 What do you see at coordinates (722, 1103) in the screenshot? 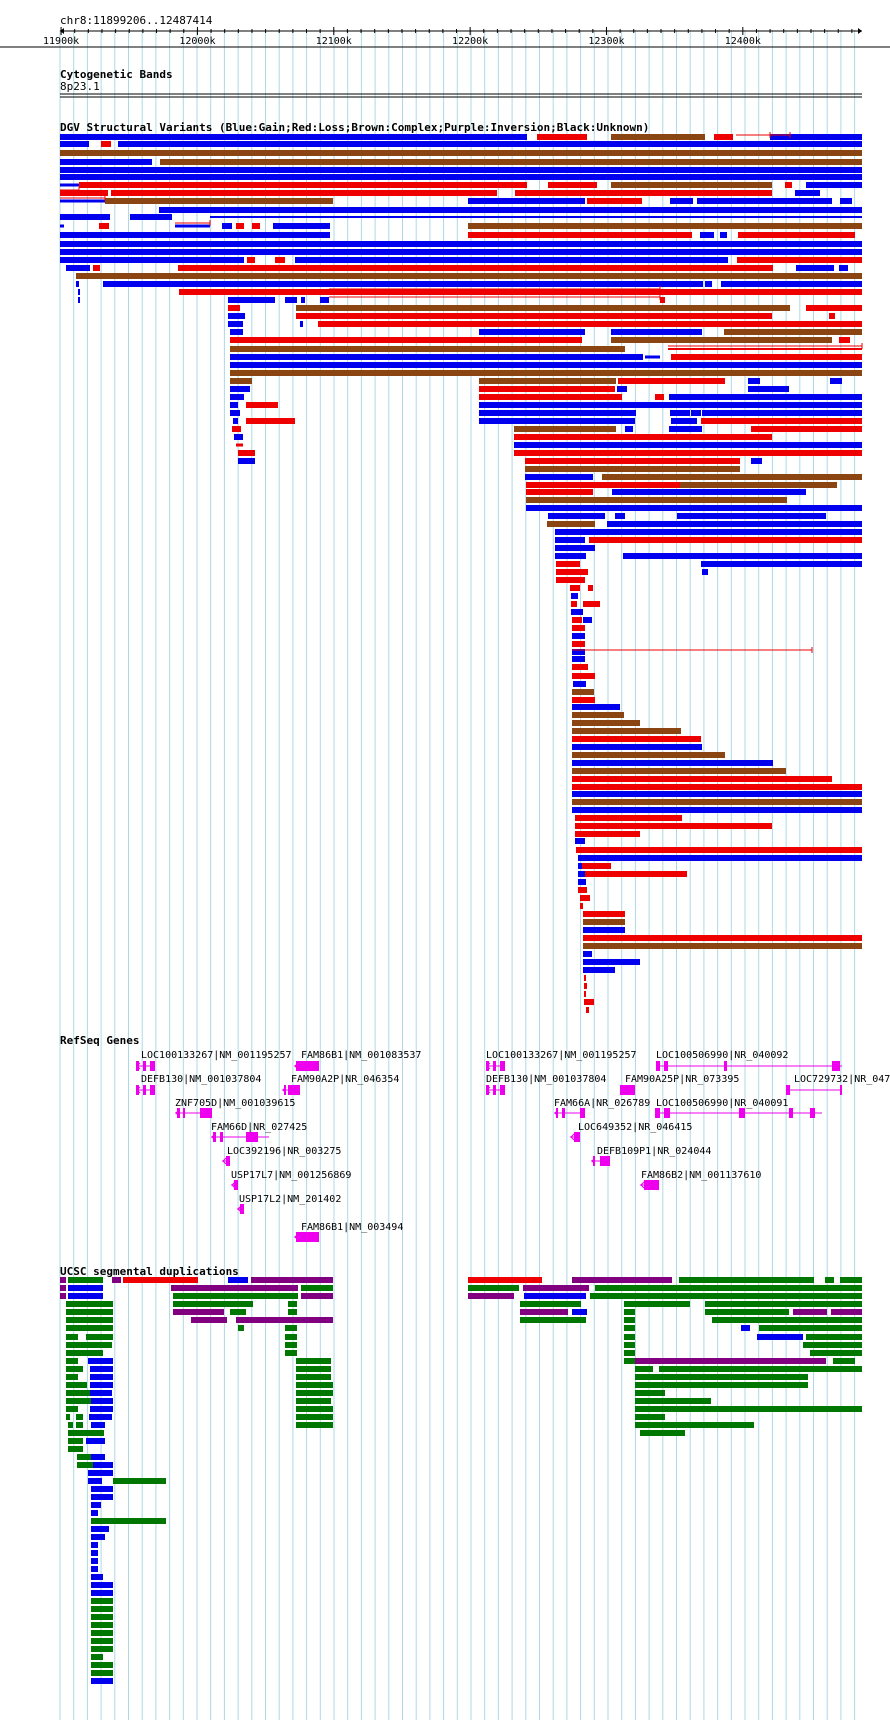
I see `gene-label: LOC100506990|NR_040091` at bounding box center [722, 1103].